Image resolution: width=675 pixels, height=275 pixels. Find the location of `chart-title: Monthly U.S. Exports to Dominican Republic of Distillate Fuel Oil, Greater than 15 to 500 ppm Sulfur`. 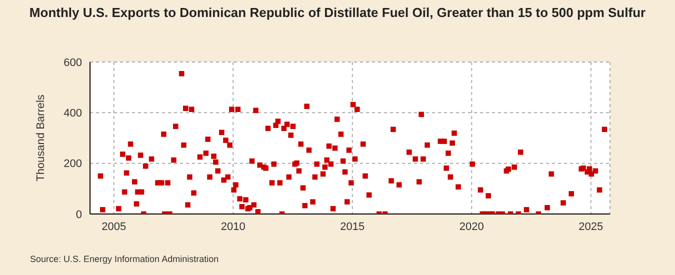

chart-title: Monthly U.S. Exports to Dominican Republic of Distillate Fuel Oil, Greater than 15 to 500 ppm Sulfur is located at coordinates (337, 12).